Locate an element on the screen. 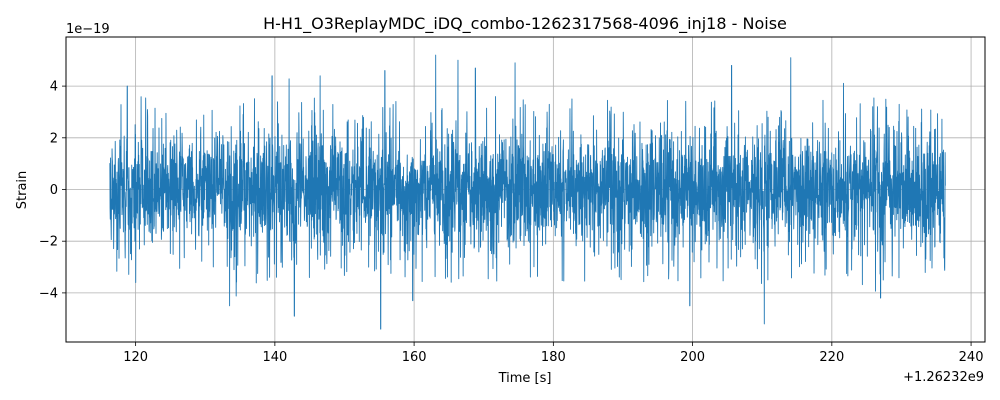 This screenshot has height=400, width=1000. x-tick-label: 220 is located at coordinates (831, 357).